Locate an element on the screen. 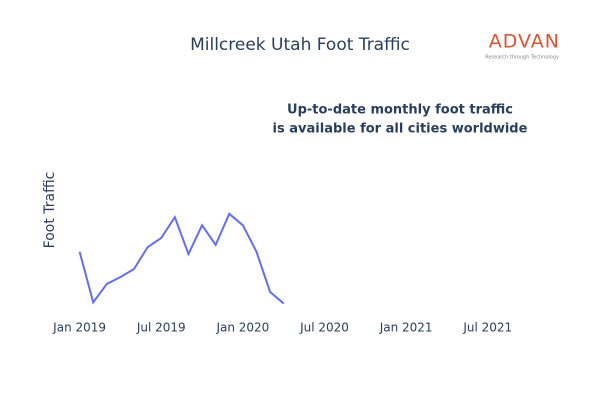 The width and height of the screenshot is (600, 400). annotation: Up-to-date monthly foot traffic is located at coordinates (400, 110).